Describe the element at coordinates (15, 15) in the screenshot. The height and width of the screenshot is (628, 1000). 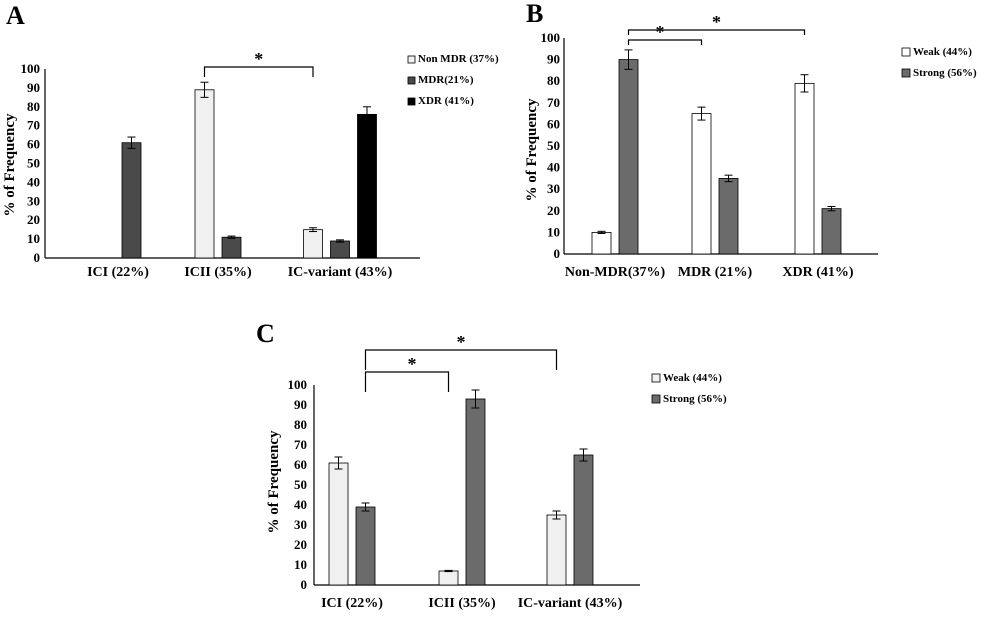
I see `panel-letter: A` at that location.